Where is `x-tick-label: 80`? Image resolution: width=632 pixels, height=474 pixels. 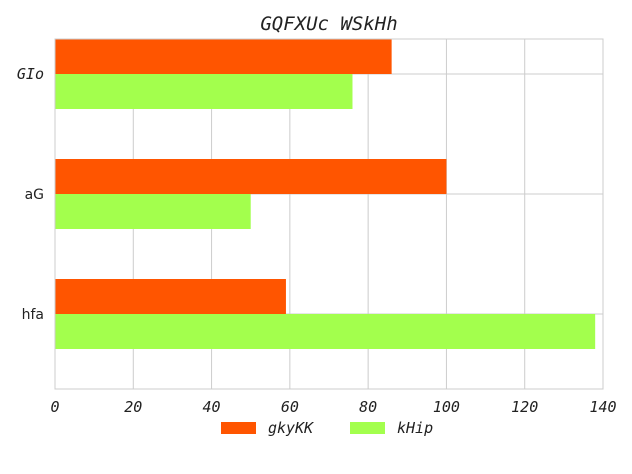 x-tick-label: 80 is located at coordinates (368, 407).